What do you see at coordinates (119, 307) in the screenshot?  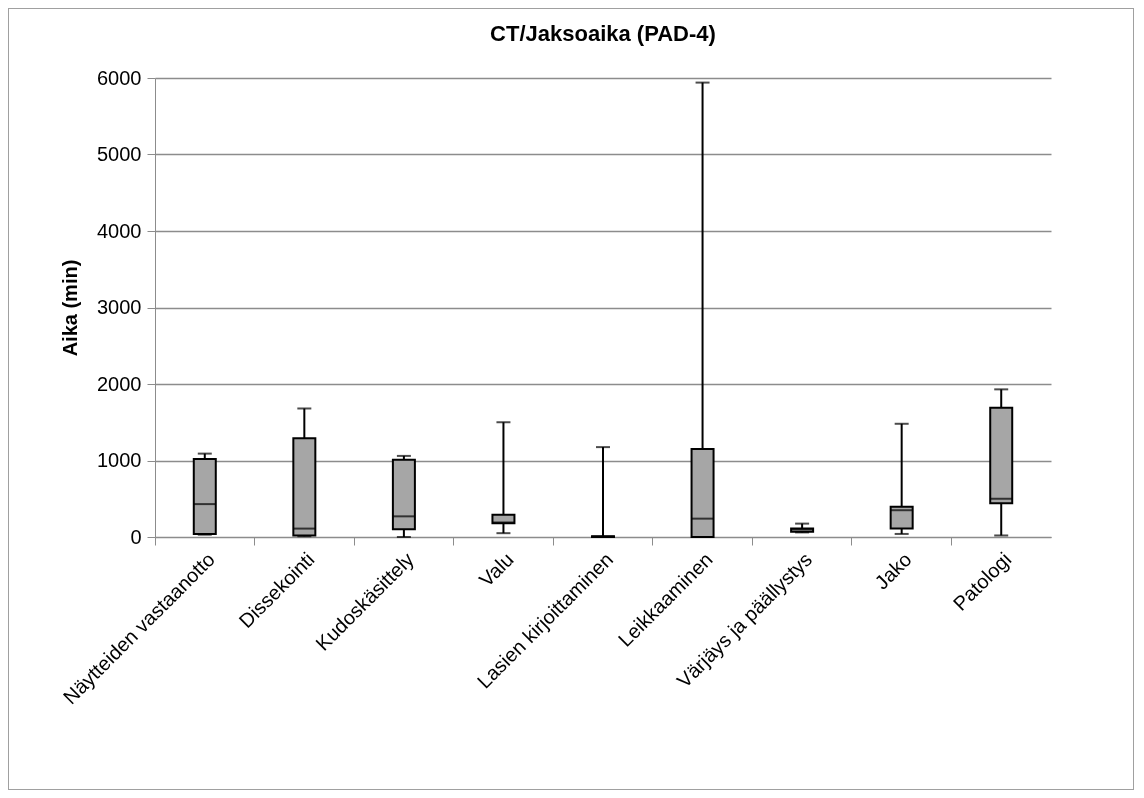 I see `y-tick-label: 3000` at bounding box center [119, 307].